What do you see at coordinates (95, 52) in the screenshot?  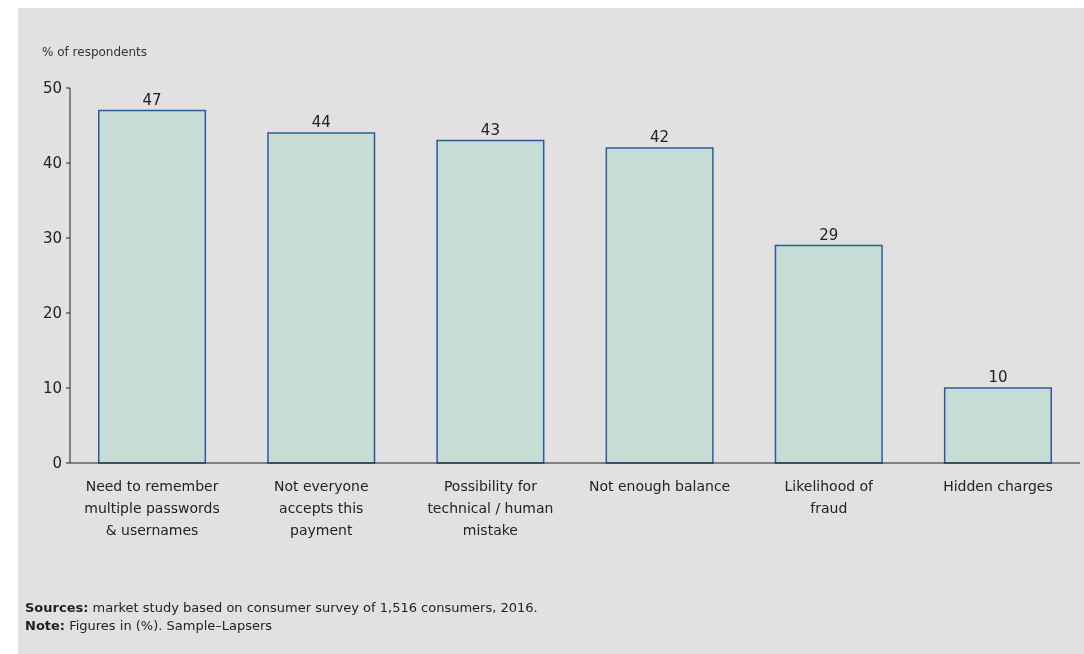 I see `y-axis-title: % of respondents` at bounding box center [95, 52].